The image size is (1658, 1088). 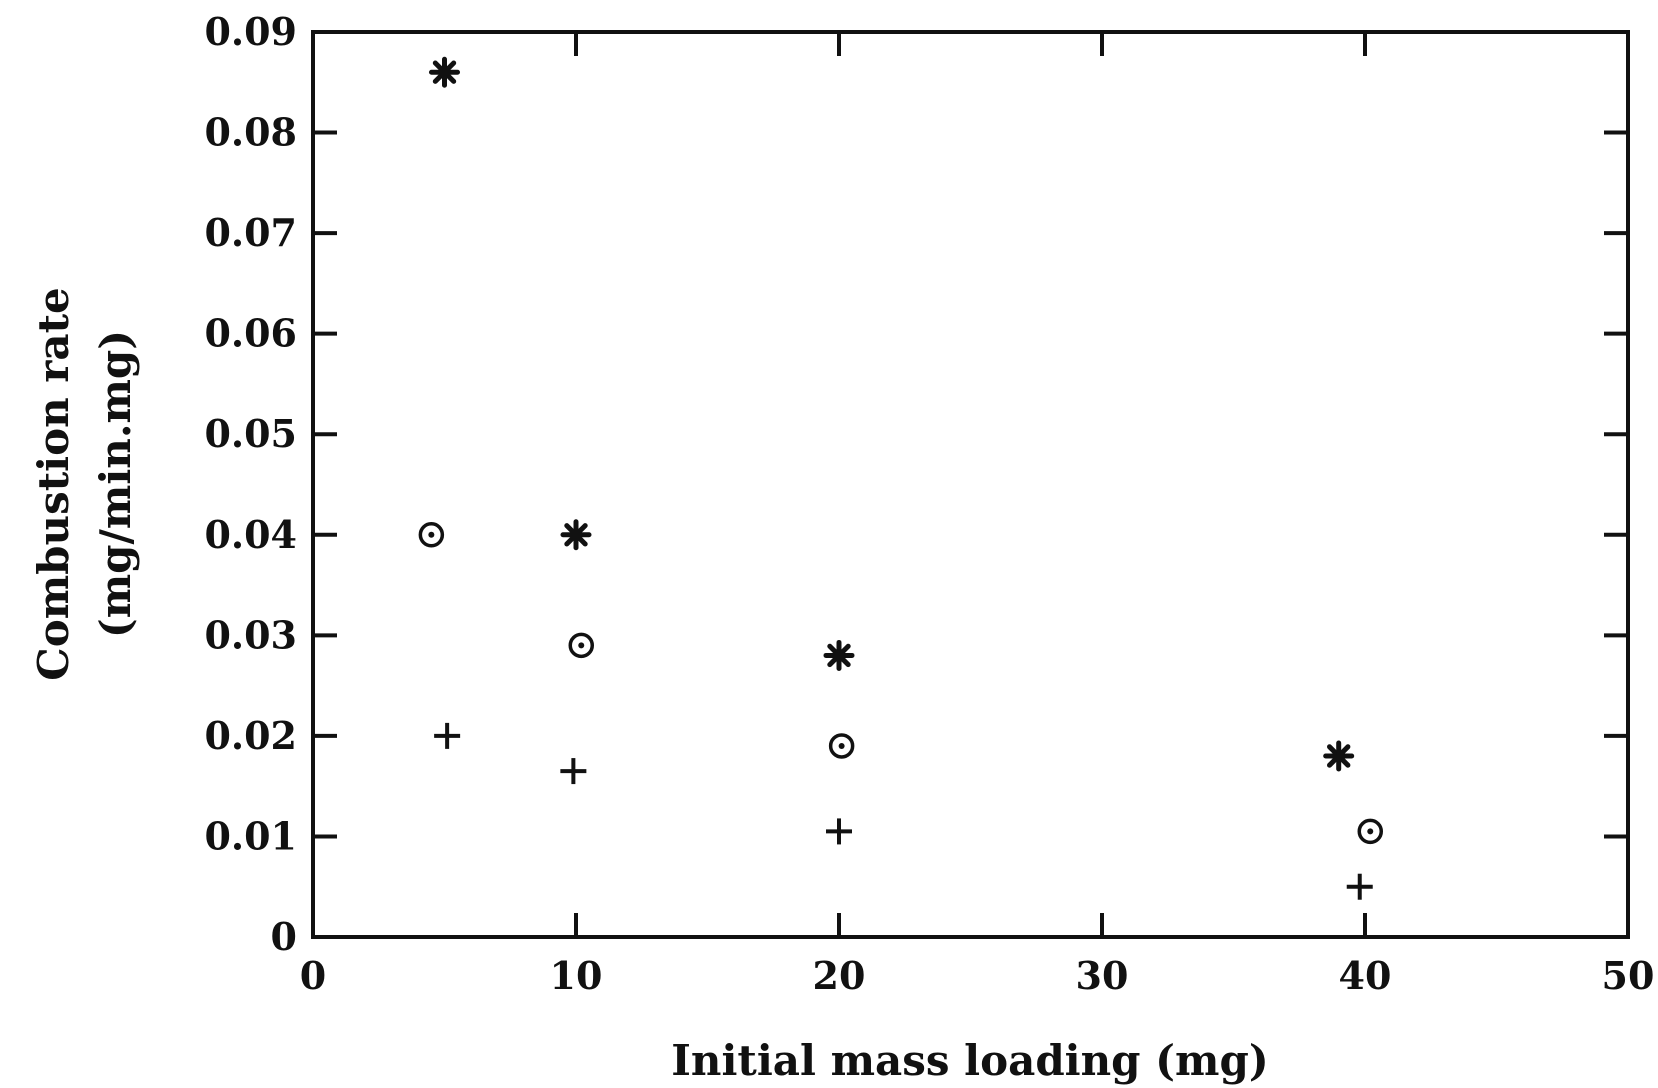 What do you see at coordinates (250, 333) in the screenshot?
I see `y-tick-label: 0.06` at bounding box center [250, 333].